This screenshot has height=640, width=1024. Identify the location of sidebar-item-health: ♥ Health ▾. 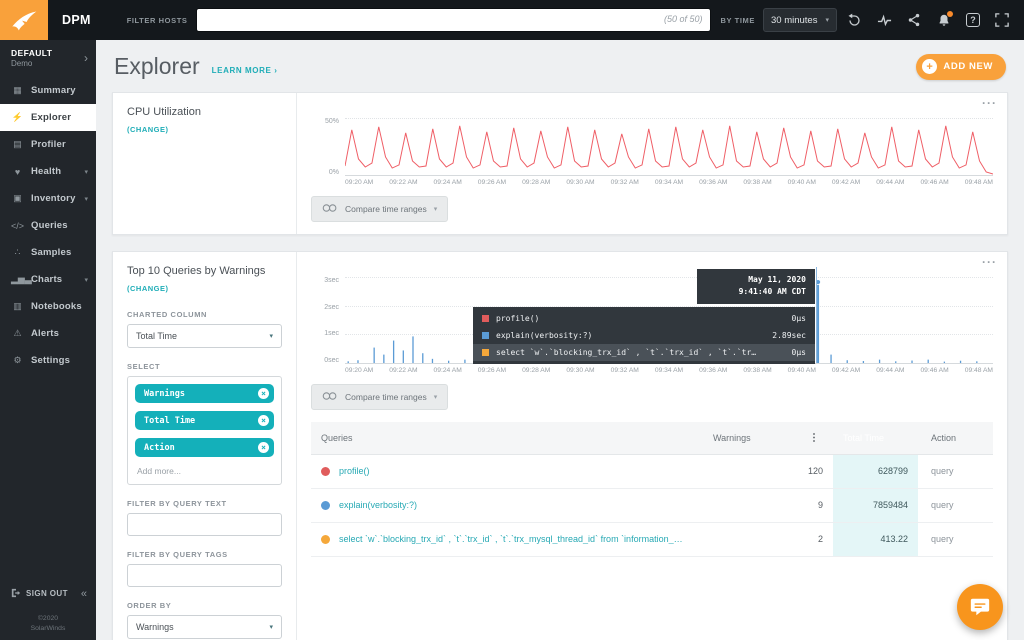
(48, 171).